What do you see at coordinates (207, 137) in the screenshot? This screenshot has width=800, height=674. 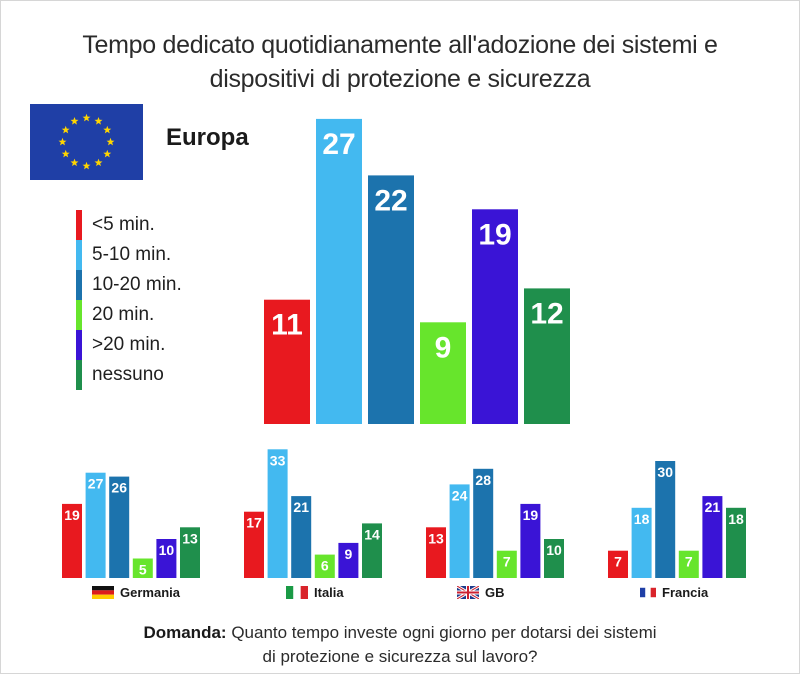 I see `region-label: Europa` at bounding box center [207, 137].